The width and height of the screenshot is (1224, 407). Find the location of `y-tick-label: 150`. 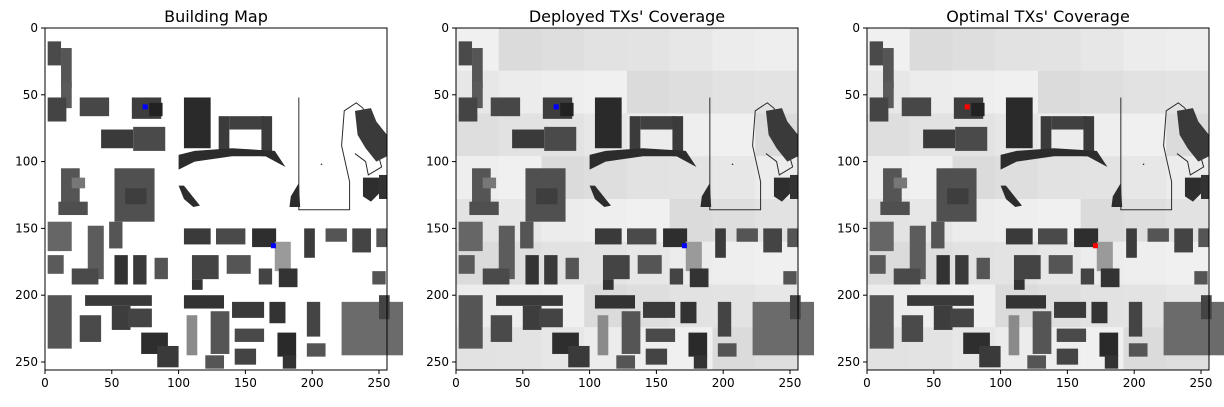

y-tick-label: 150 is located at coordinates (848, 228).